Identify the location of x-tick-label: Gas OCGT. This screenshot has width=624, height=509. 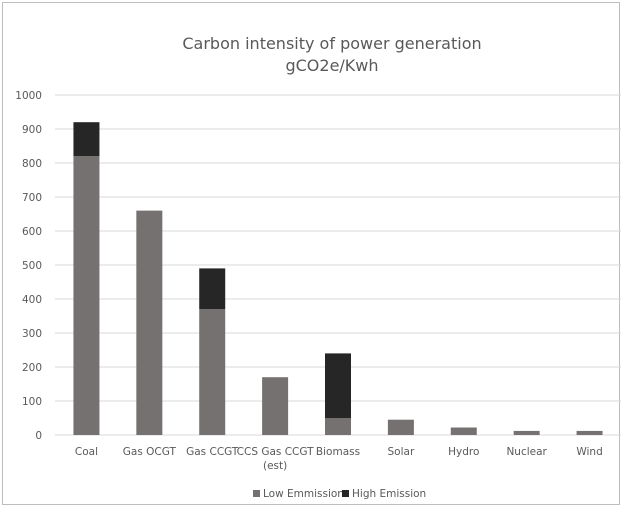
(150, 452).